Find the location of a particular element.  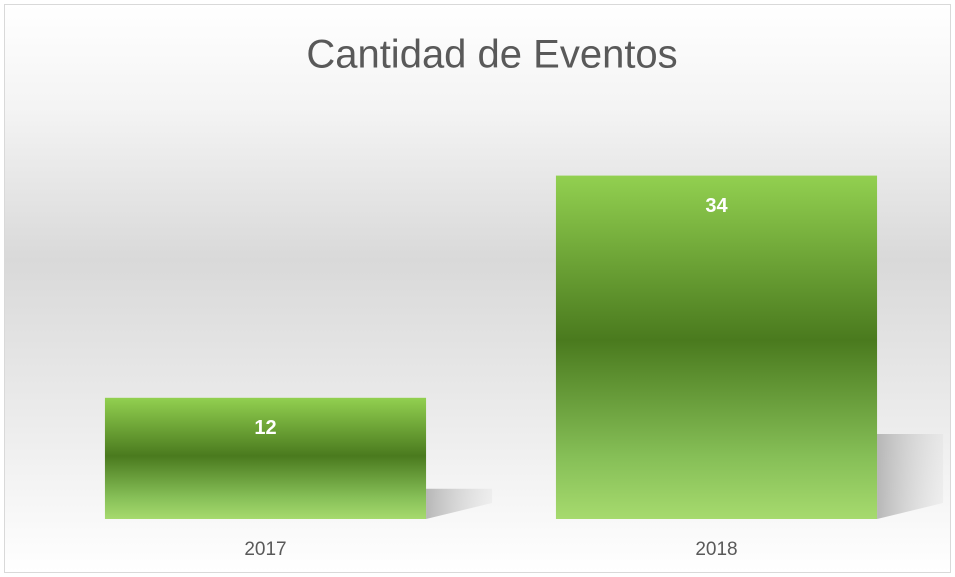

bar is located at coordinates (265, 458).